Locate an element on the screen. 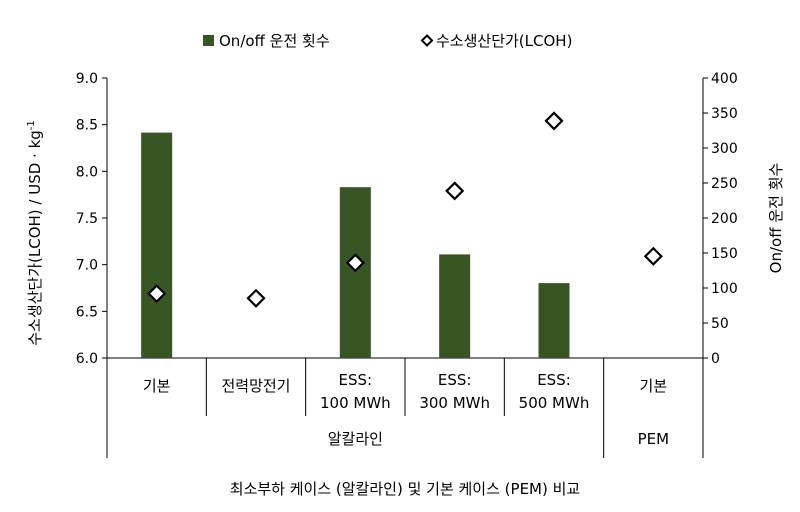 The height and width of the screenshot is (512, 800). y-left-tick-label: 6.0 is located at coordinates (87, 359).